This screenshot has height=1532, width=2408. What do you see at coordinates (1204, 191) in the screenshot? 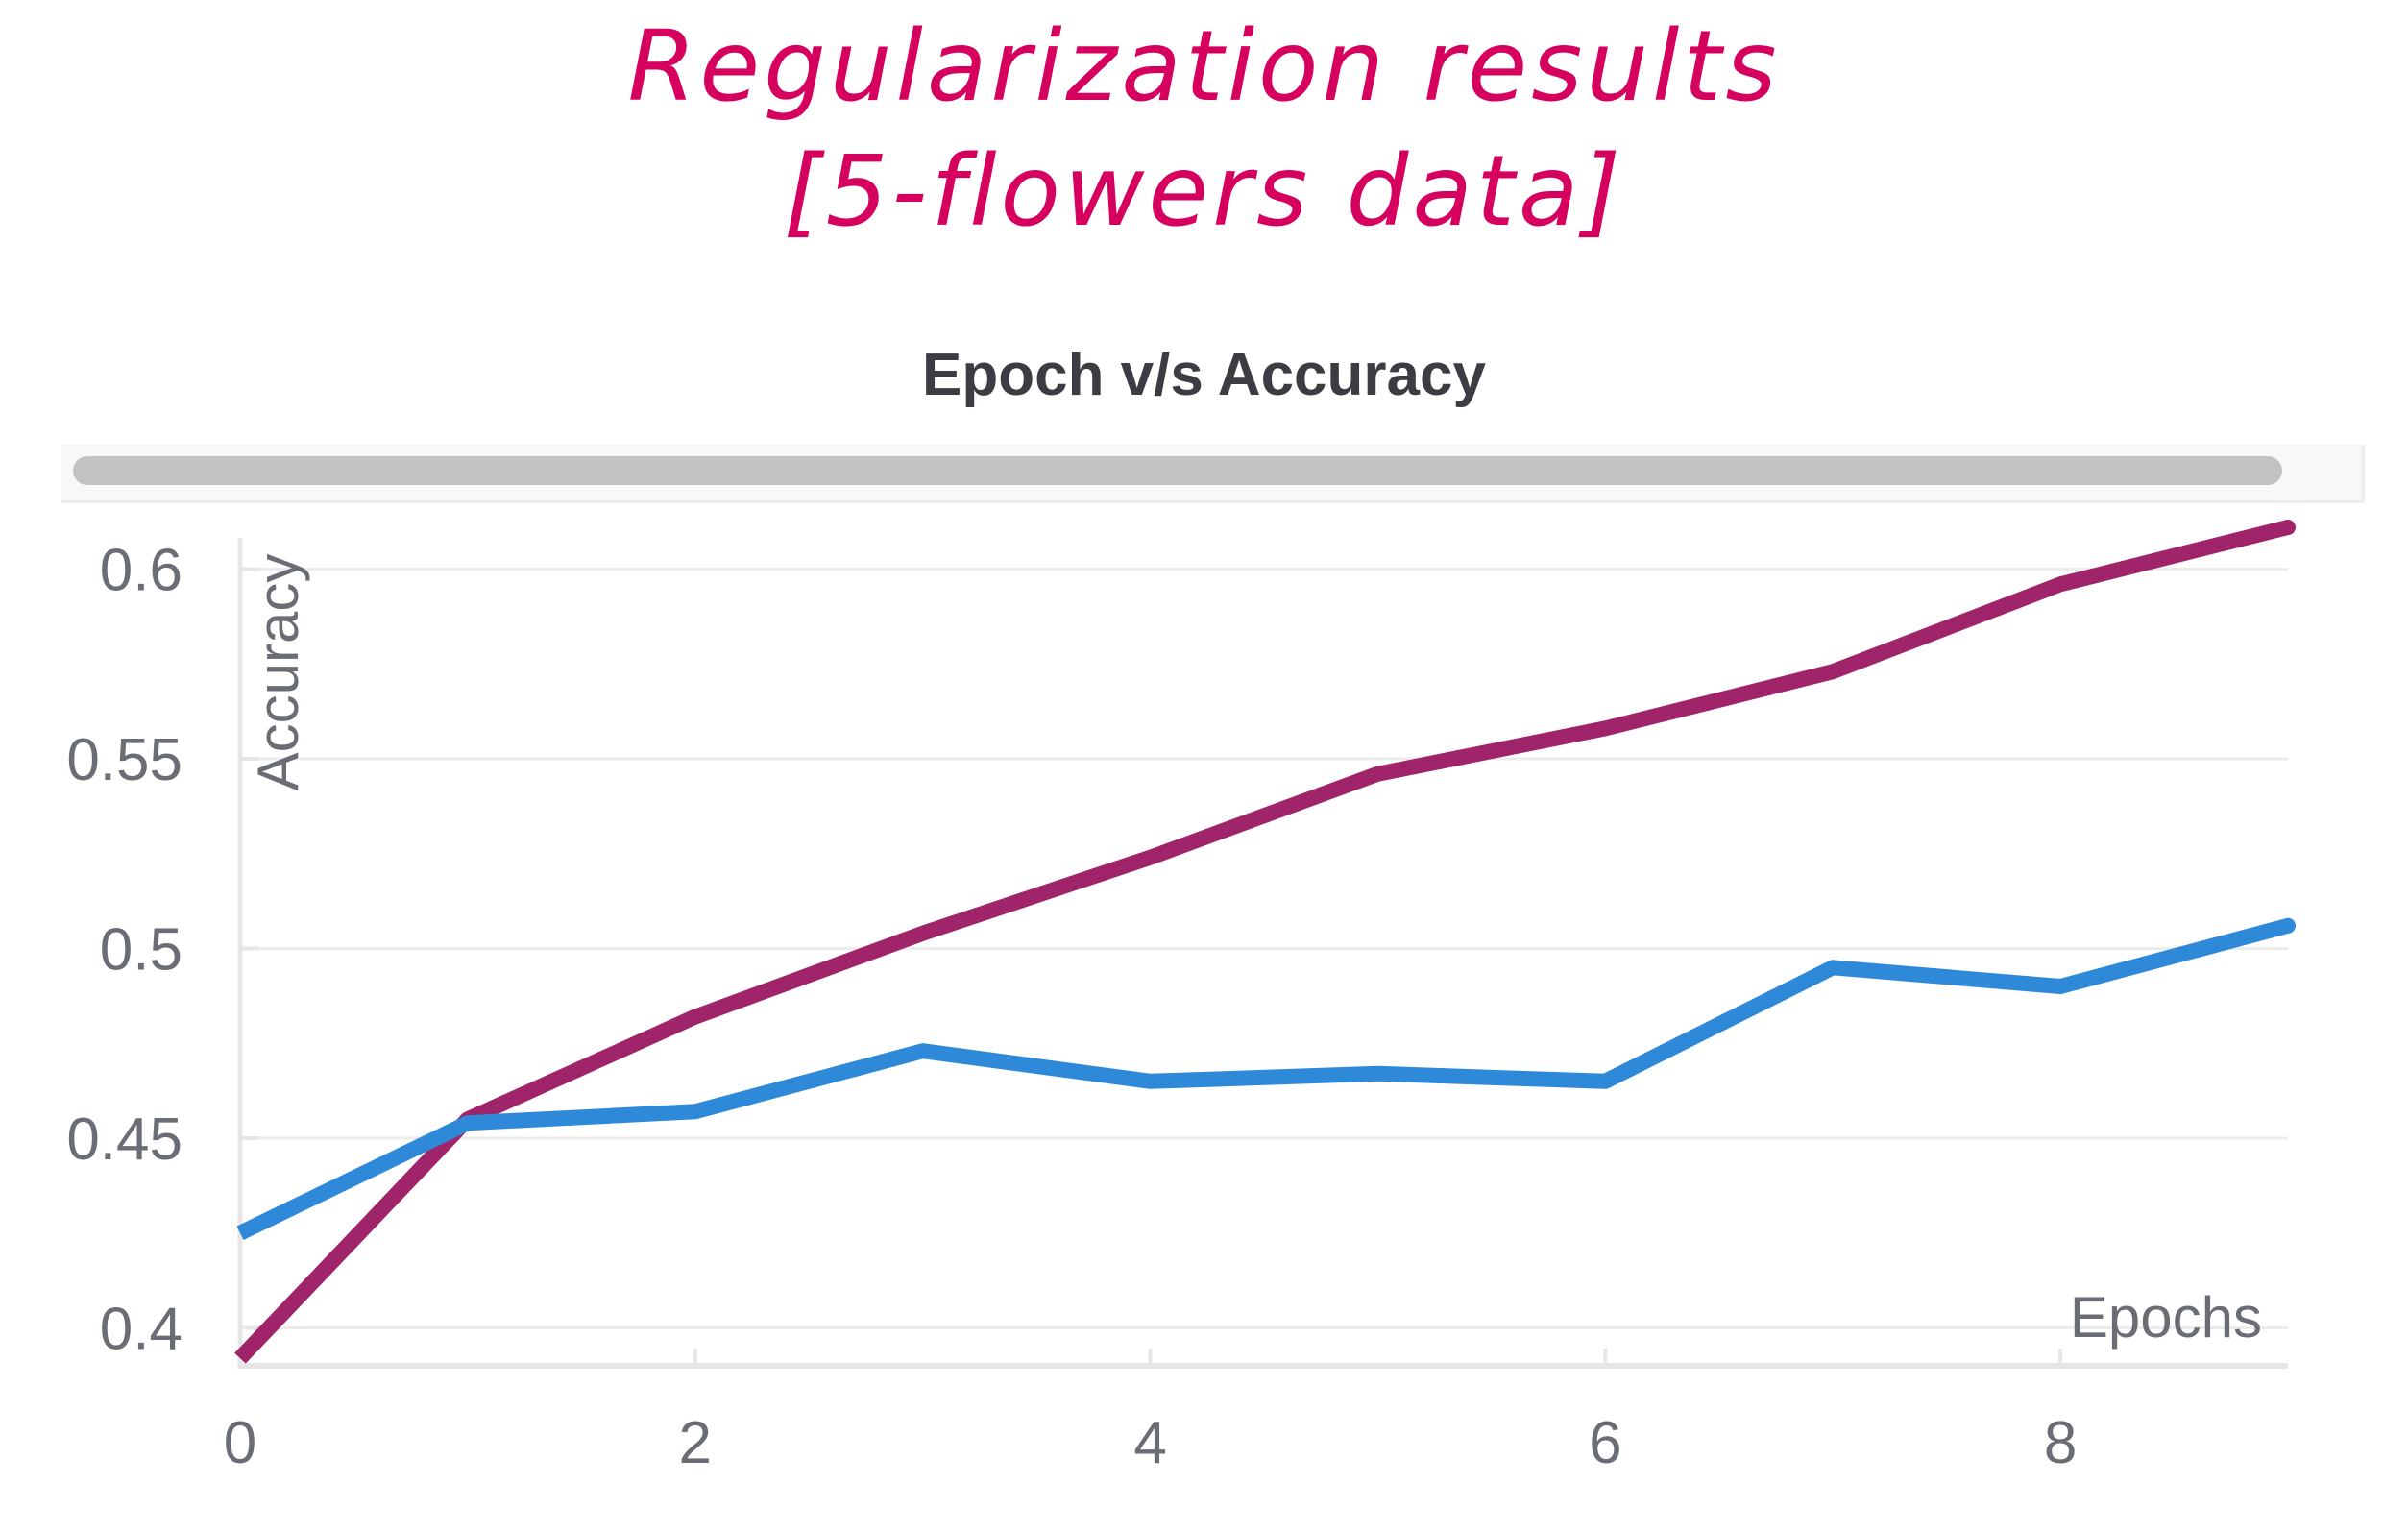
I see `handwritten-title-line2: [5-flowers data]` at bounding box center [1204, 191].